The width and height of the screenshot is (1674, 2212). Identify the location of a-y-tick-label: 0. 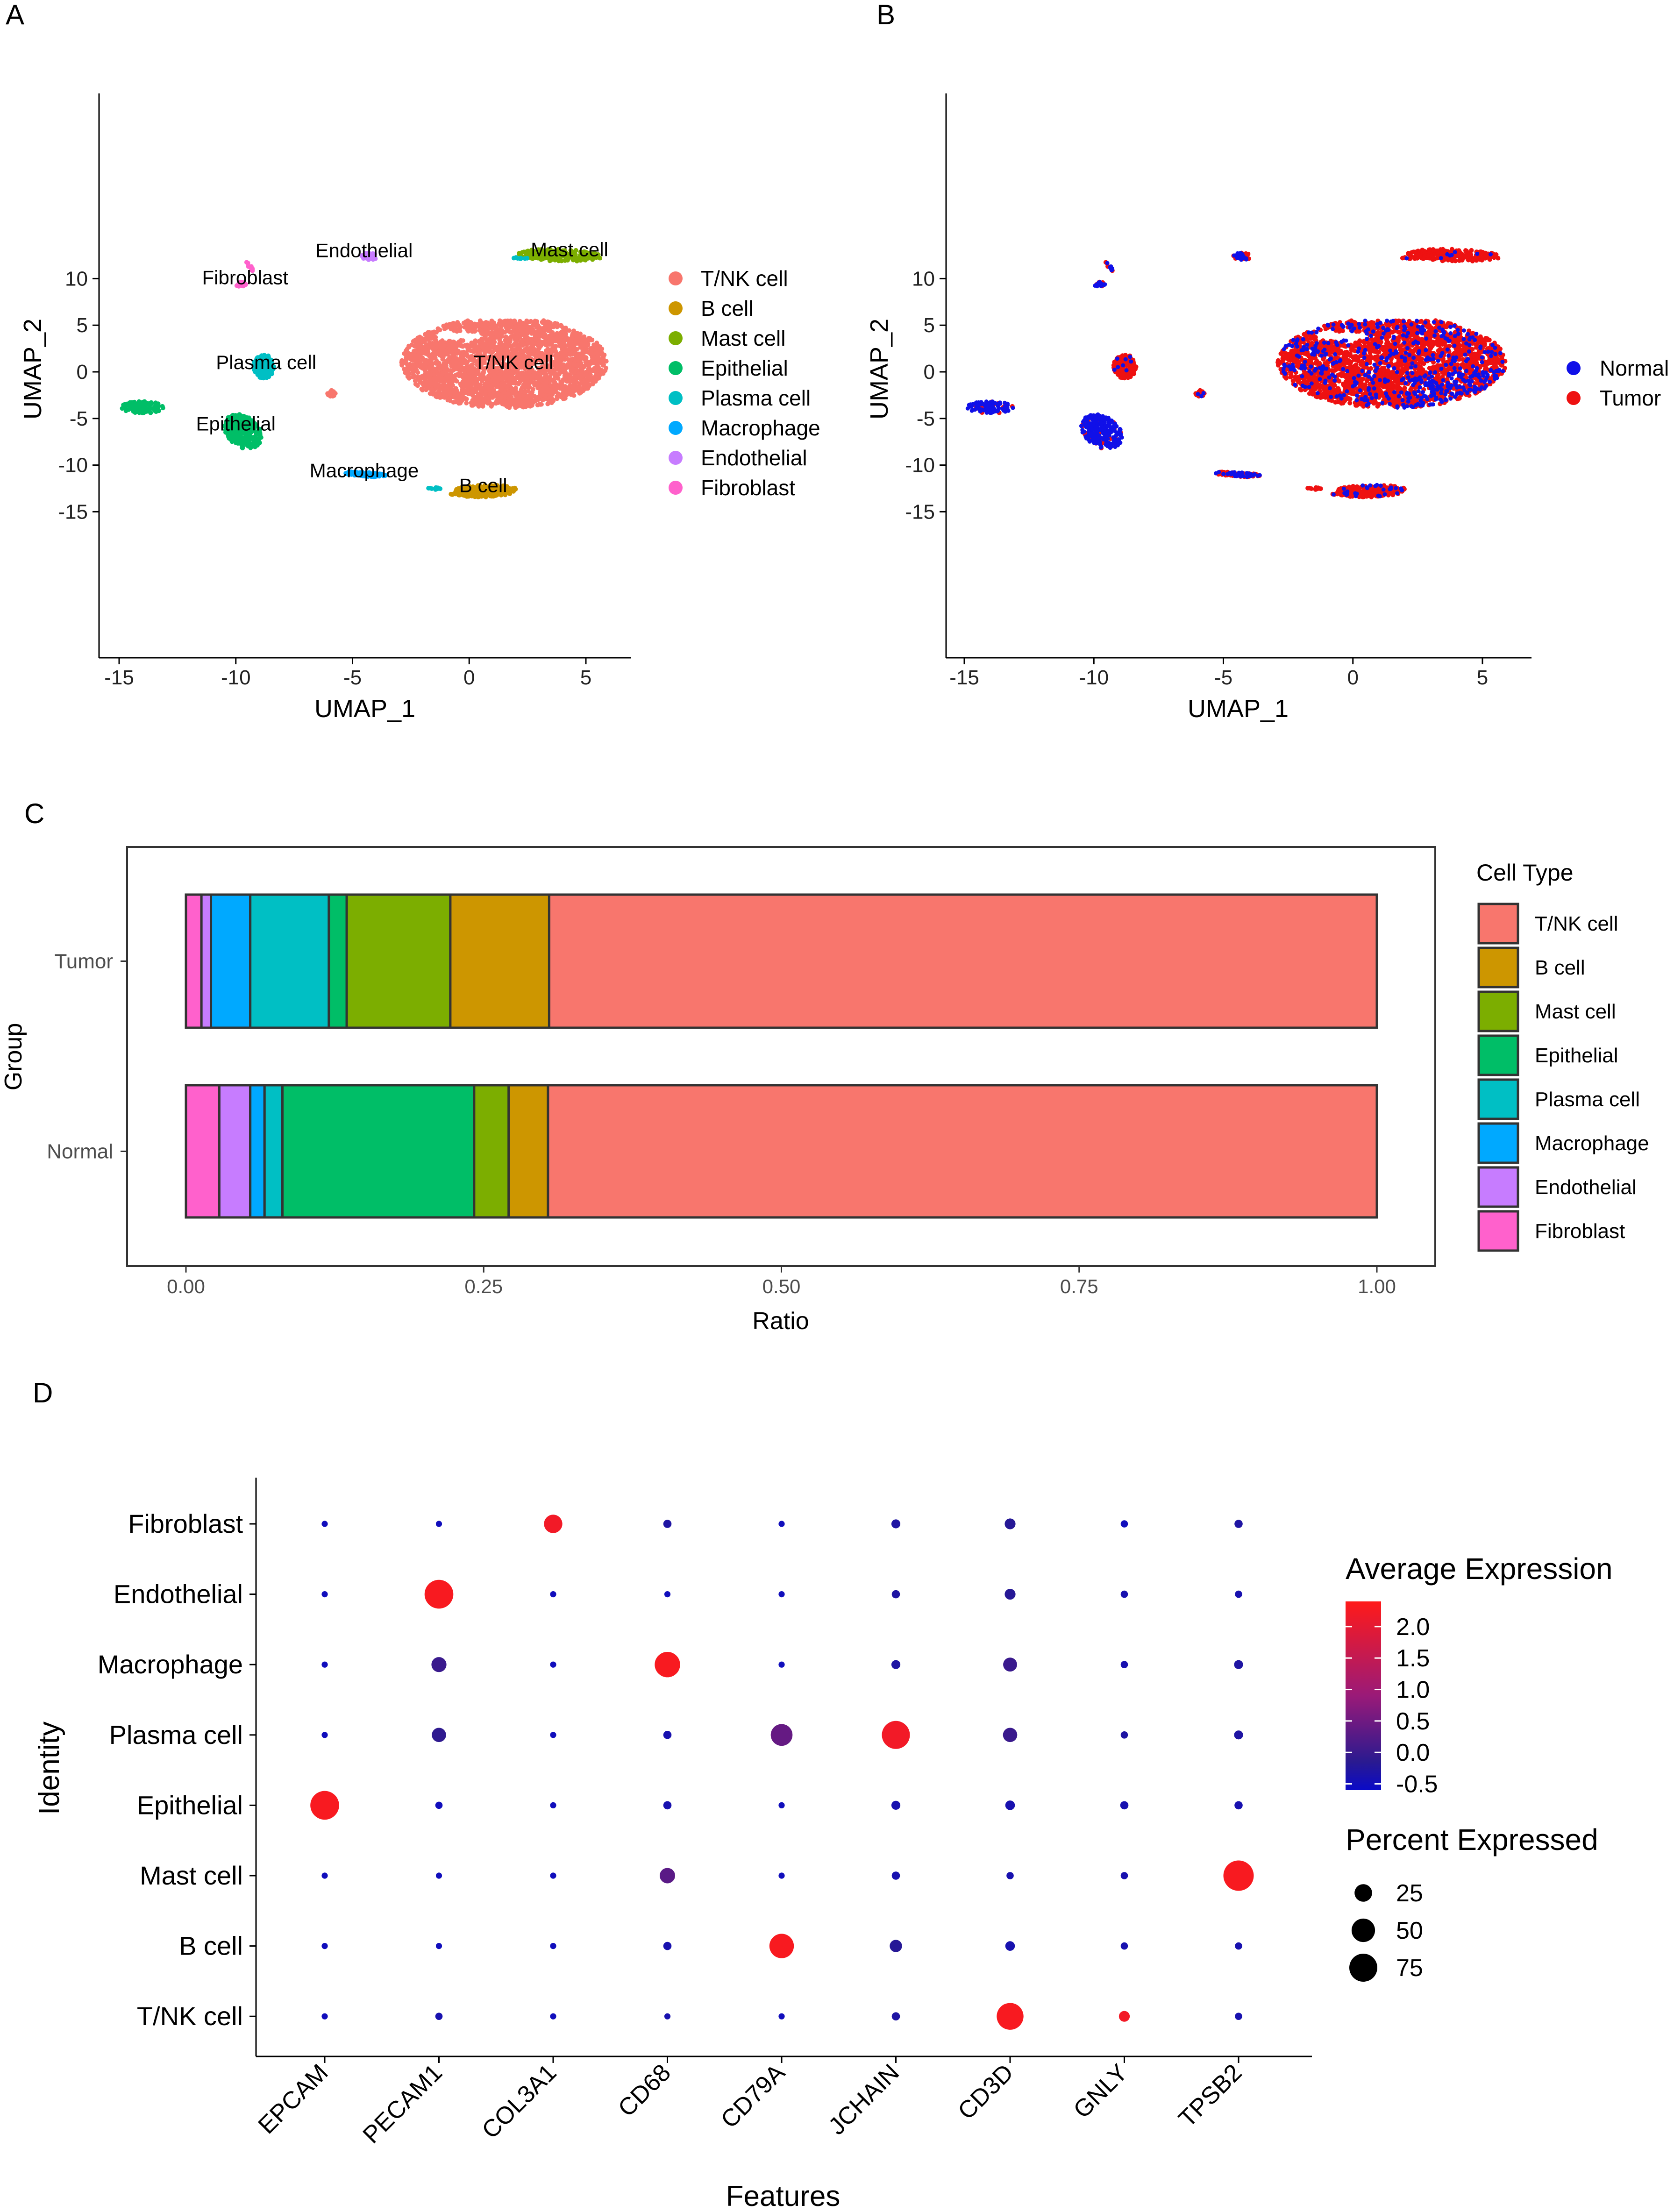
(82, 372).